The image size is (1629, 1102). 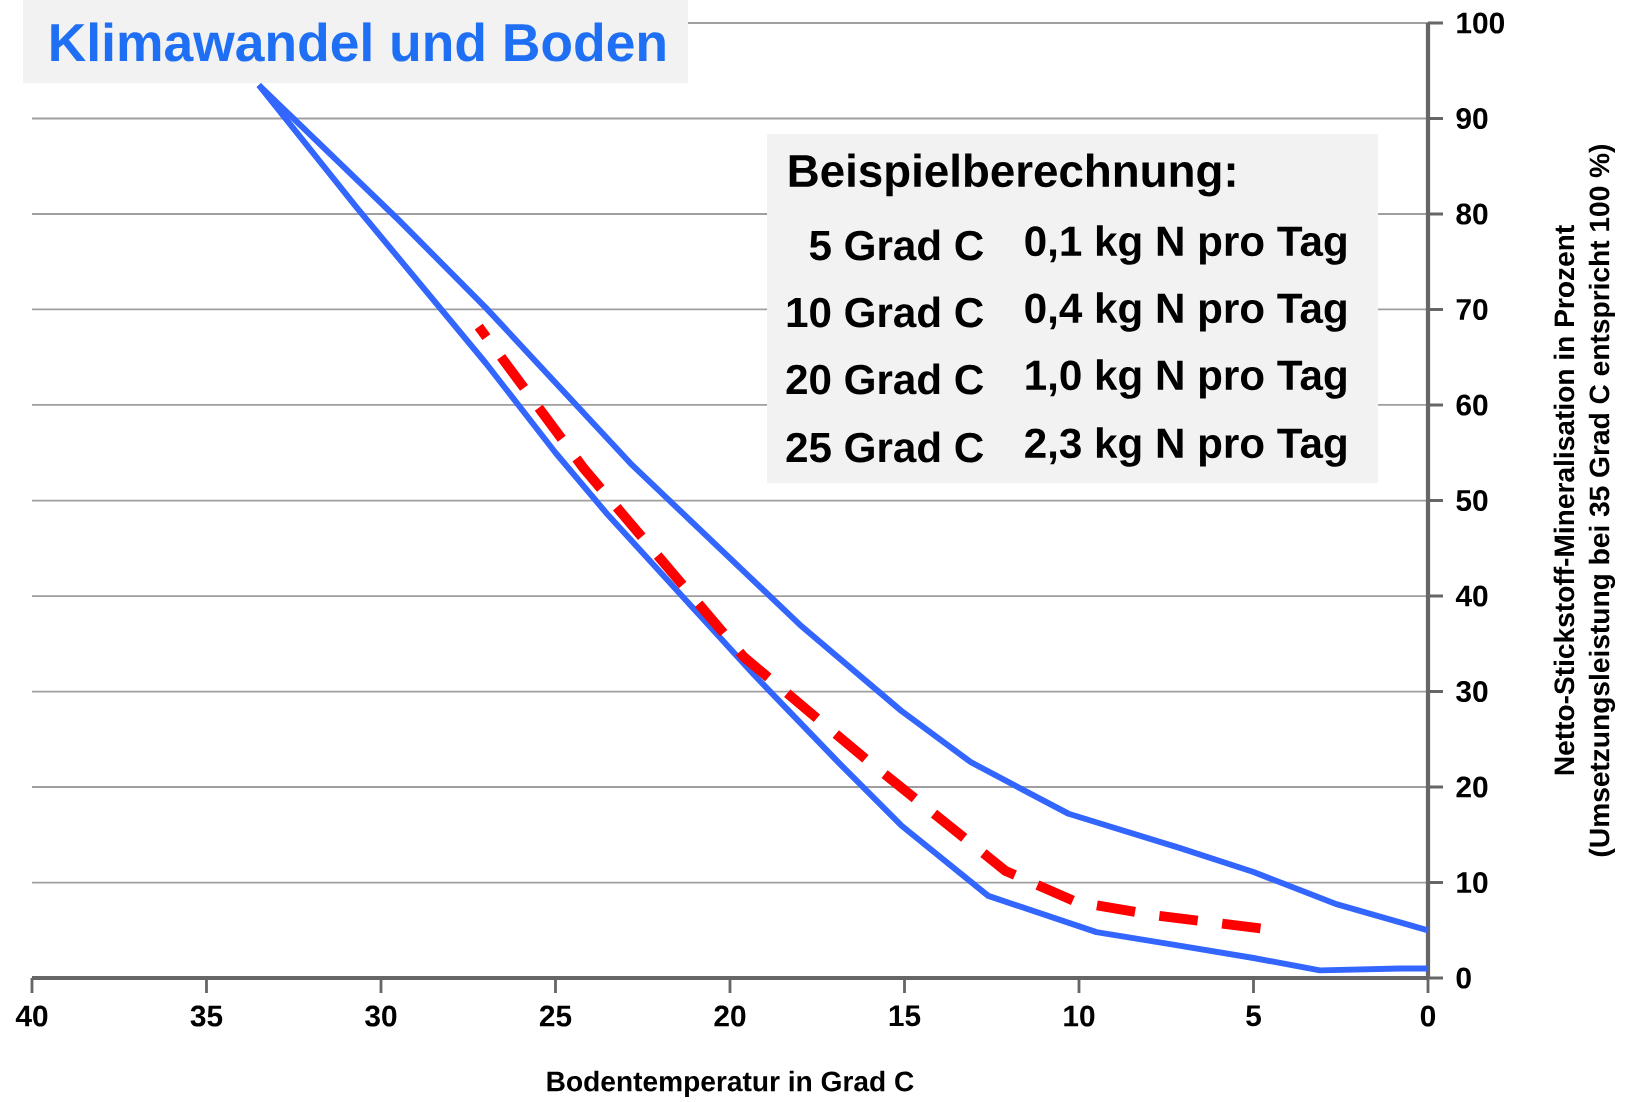 What do you see at coordinates (1185, 312) in the screenshot?
I see `annotation: 0,4 kg N pro Tag` at bounding box center [1185, 312].